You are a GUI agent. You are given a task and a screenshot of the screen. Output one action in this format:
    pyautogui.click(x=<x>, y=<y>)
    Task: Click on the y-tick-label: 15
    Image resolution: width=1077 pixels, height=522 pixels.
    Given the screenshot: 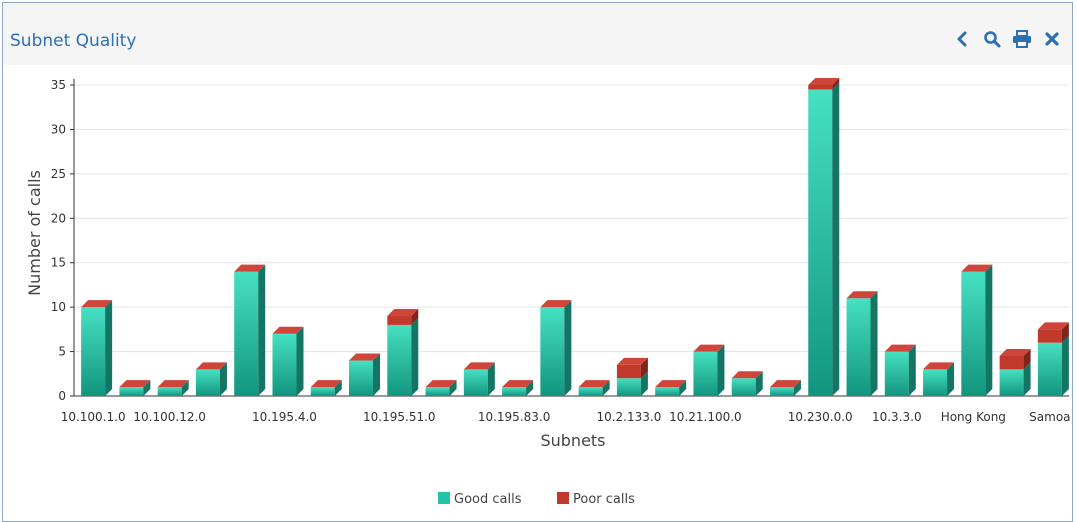 What is the action you would take?
    pyautogui.click(x=58, y=263)
    